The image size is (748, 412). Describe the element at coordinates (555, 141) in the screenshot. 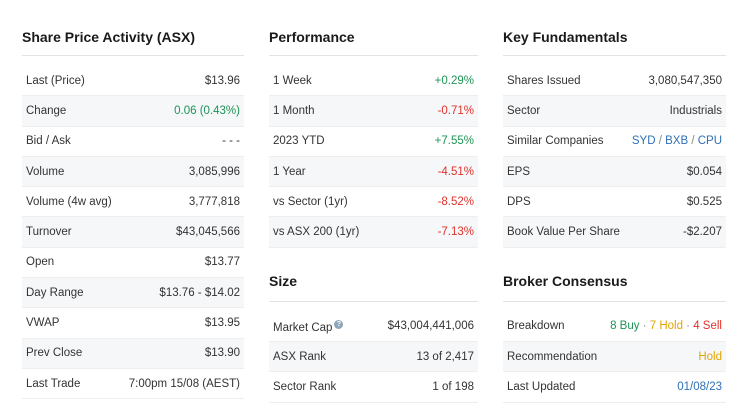

I see `row-label: Similar Companies` at that location.